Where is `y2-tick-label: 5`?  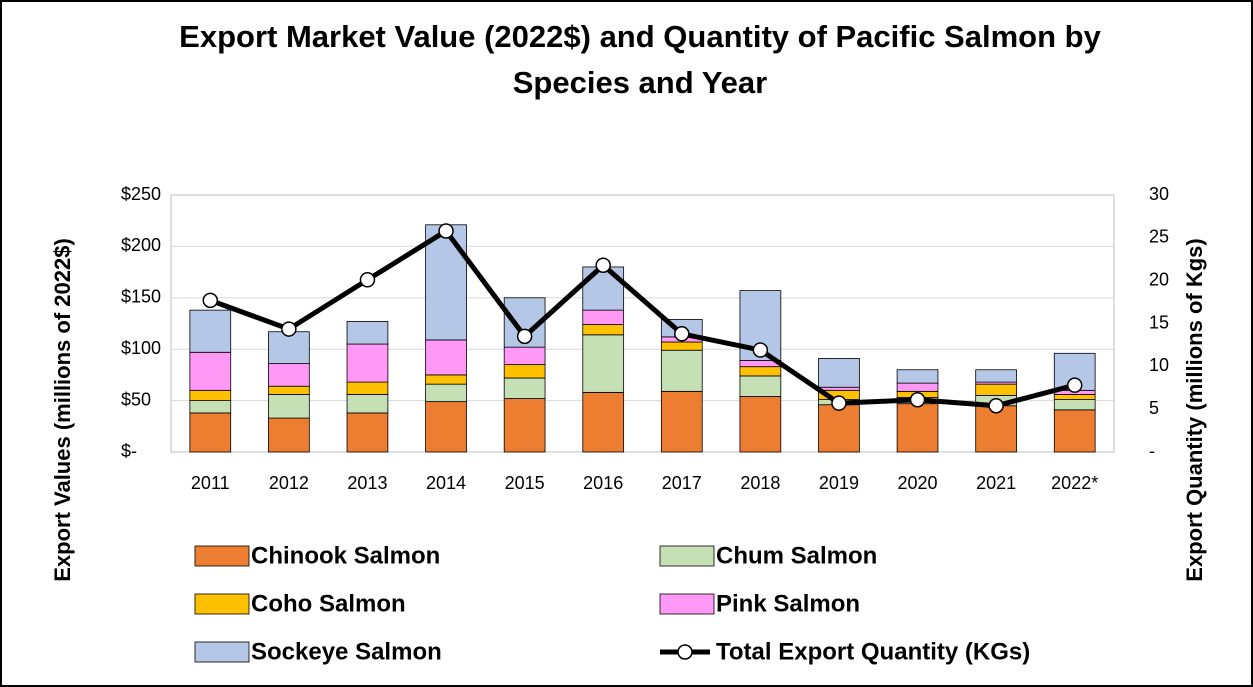 y2-tick-label: 5 is located at coordinates (1154, 408).